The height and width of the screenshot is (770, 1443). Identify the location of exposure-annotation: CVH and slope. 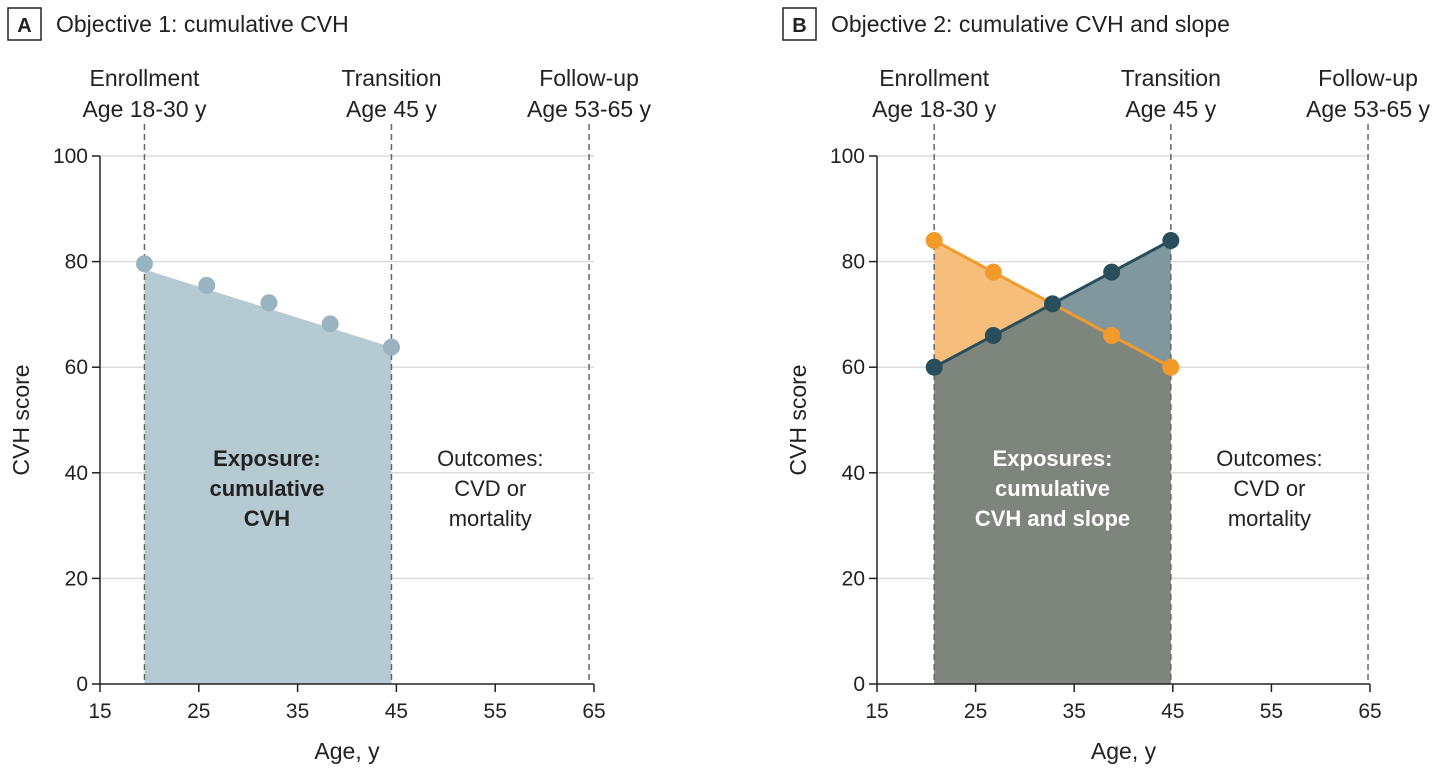
(1052, 518).